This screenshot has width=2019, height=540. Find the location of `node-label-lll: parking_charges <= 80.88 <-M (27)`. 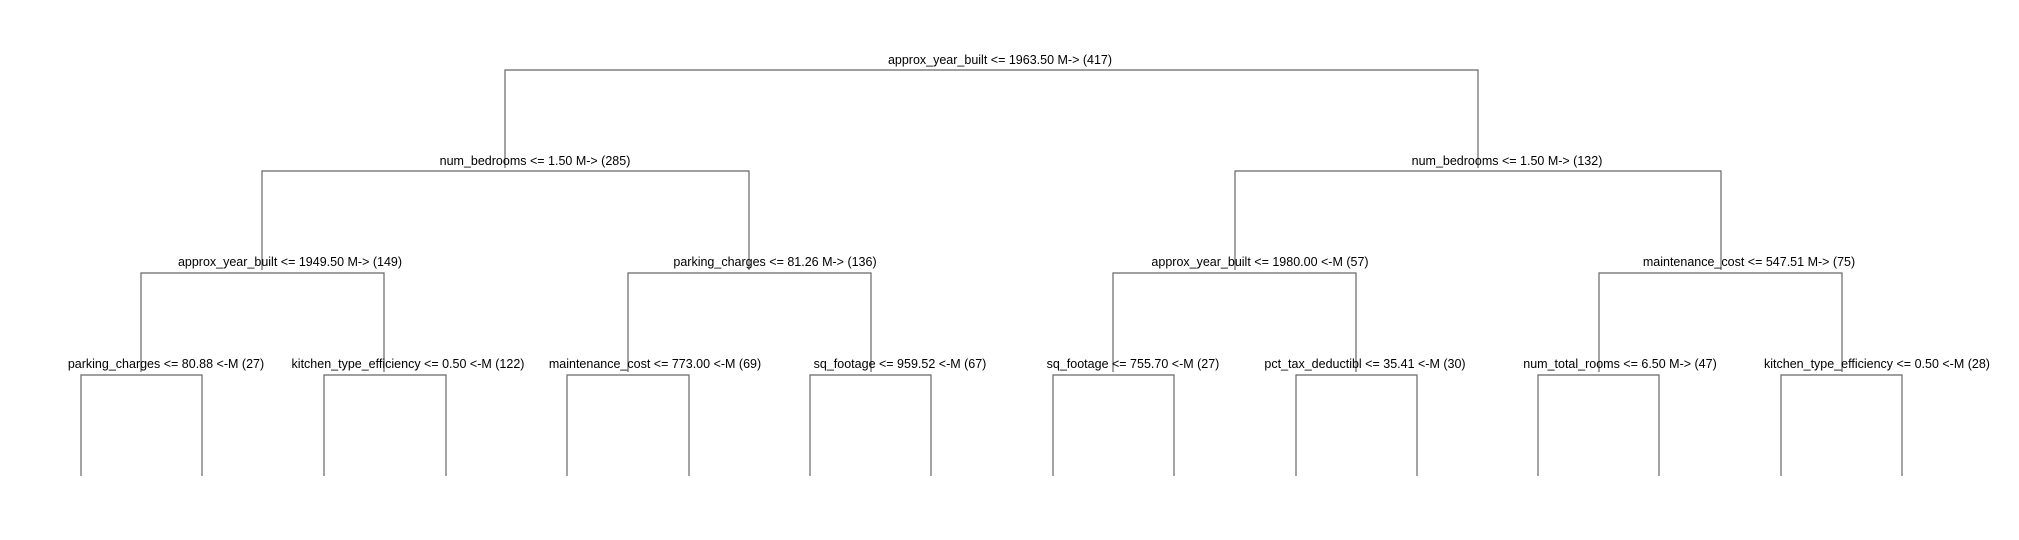

node-label-lll: parking_charges <= 80.88 <-M (27) is located at coordinates (166, 364).